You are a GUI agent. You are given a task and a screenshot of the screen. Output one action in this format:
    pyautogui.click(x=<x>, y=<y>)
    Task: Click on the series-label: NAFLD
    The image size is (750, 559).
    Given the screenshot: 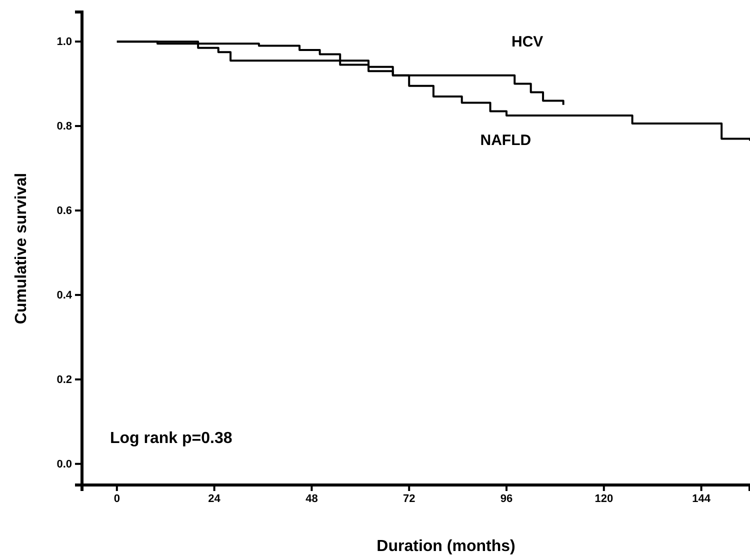 What is the action you would take?
    pyautogui.click(x=506, y=141)
    